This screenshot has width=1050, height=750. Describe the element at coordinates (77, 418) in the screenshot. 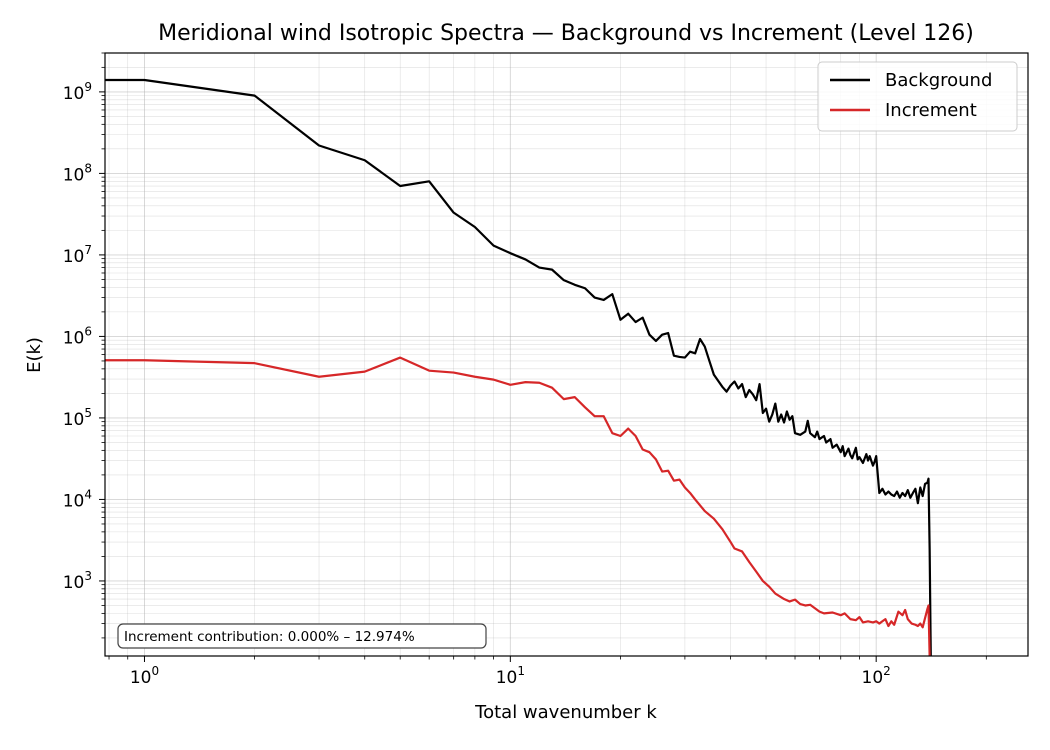

I see `y-tick-label: 10⁵` at that location.